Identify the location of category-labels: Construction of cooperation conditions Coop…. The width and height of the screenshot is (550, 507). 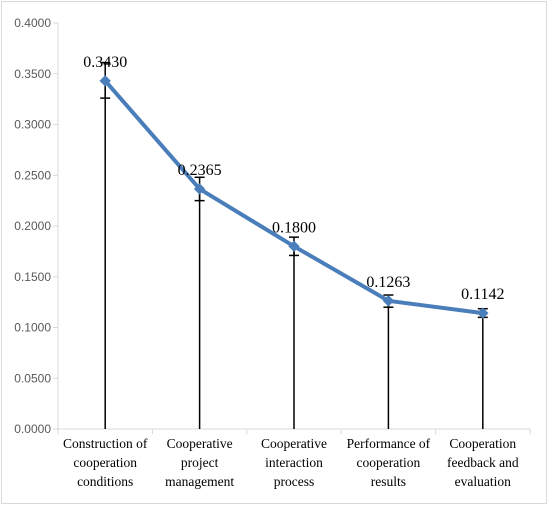
(291, 462).